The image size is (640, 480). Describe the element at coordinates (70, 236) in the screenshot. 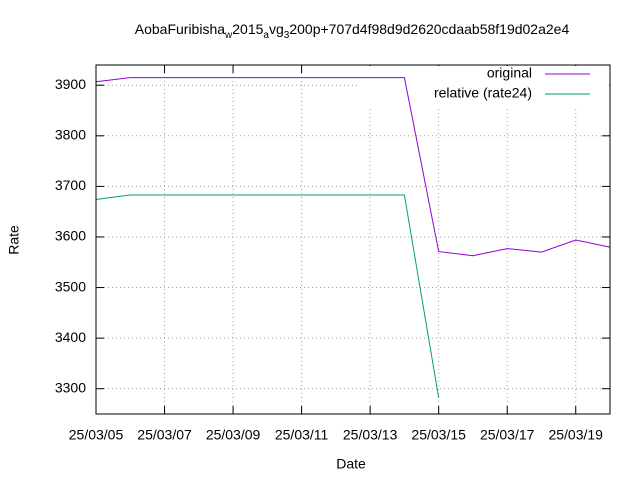

I see `y-tick-label: 3600` at that location.